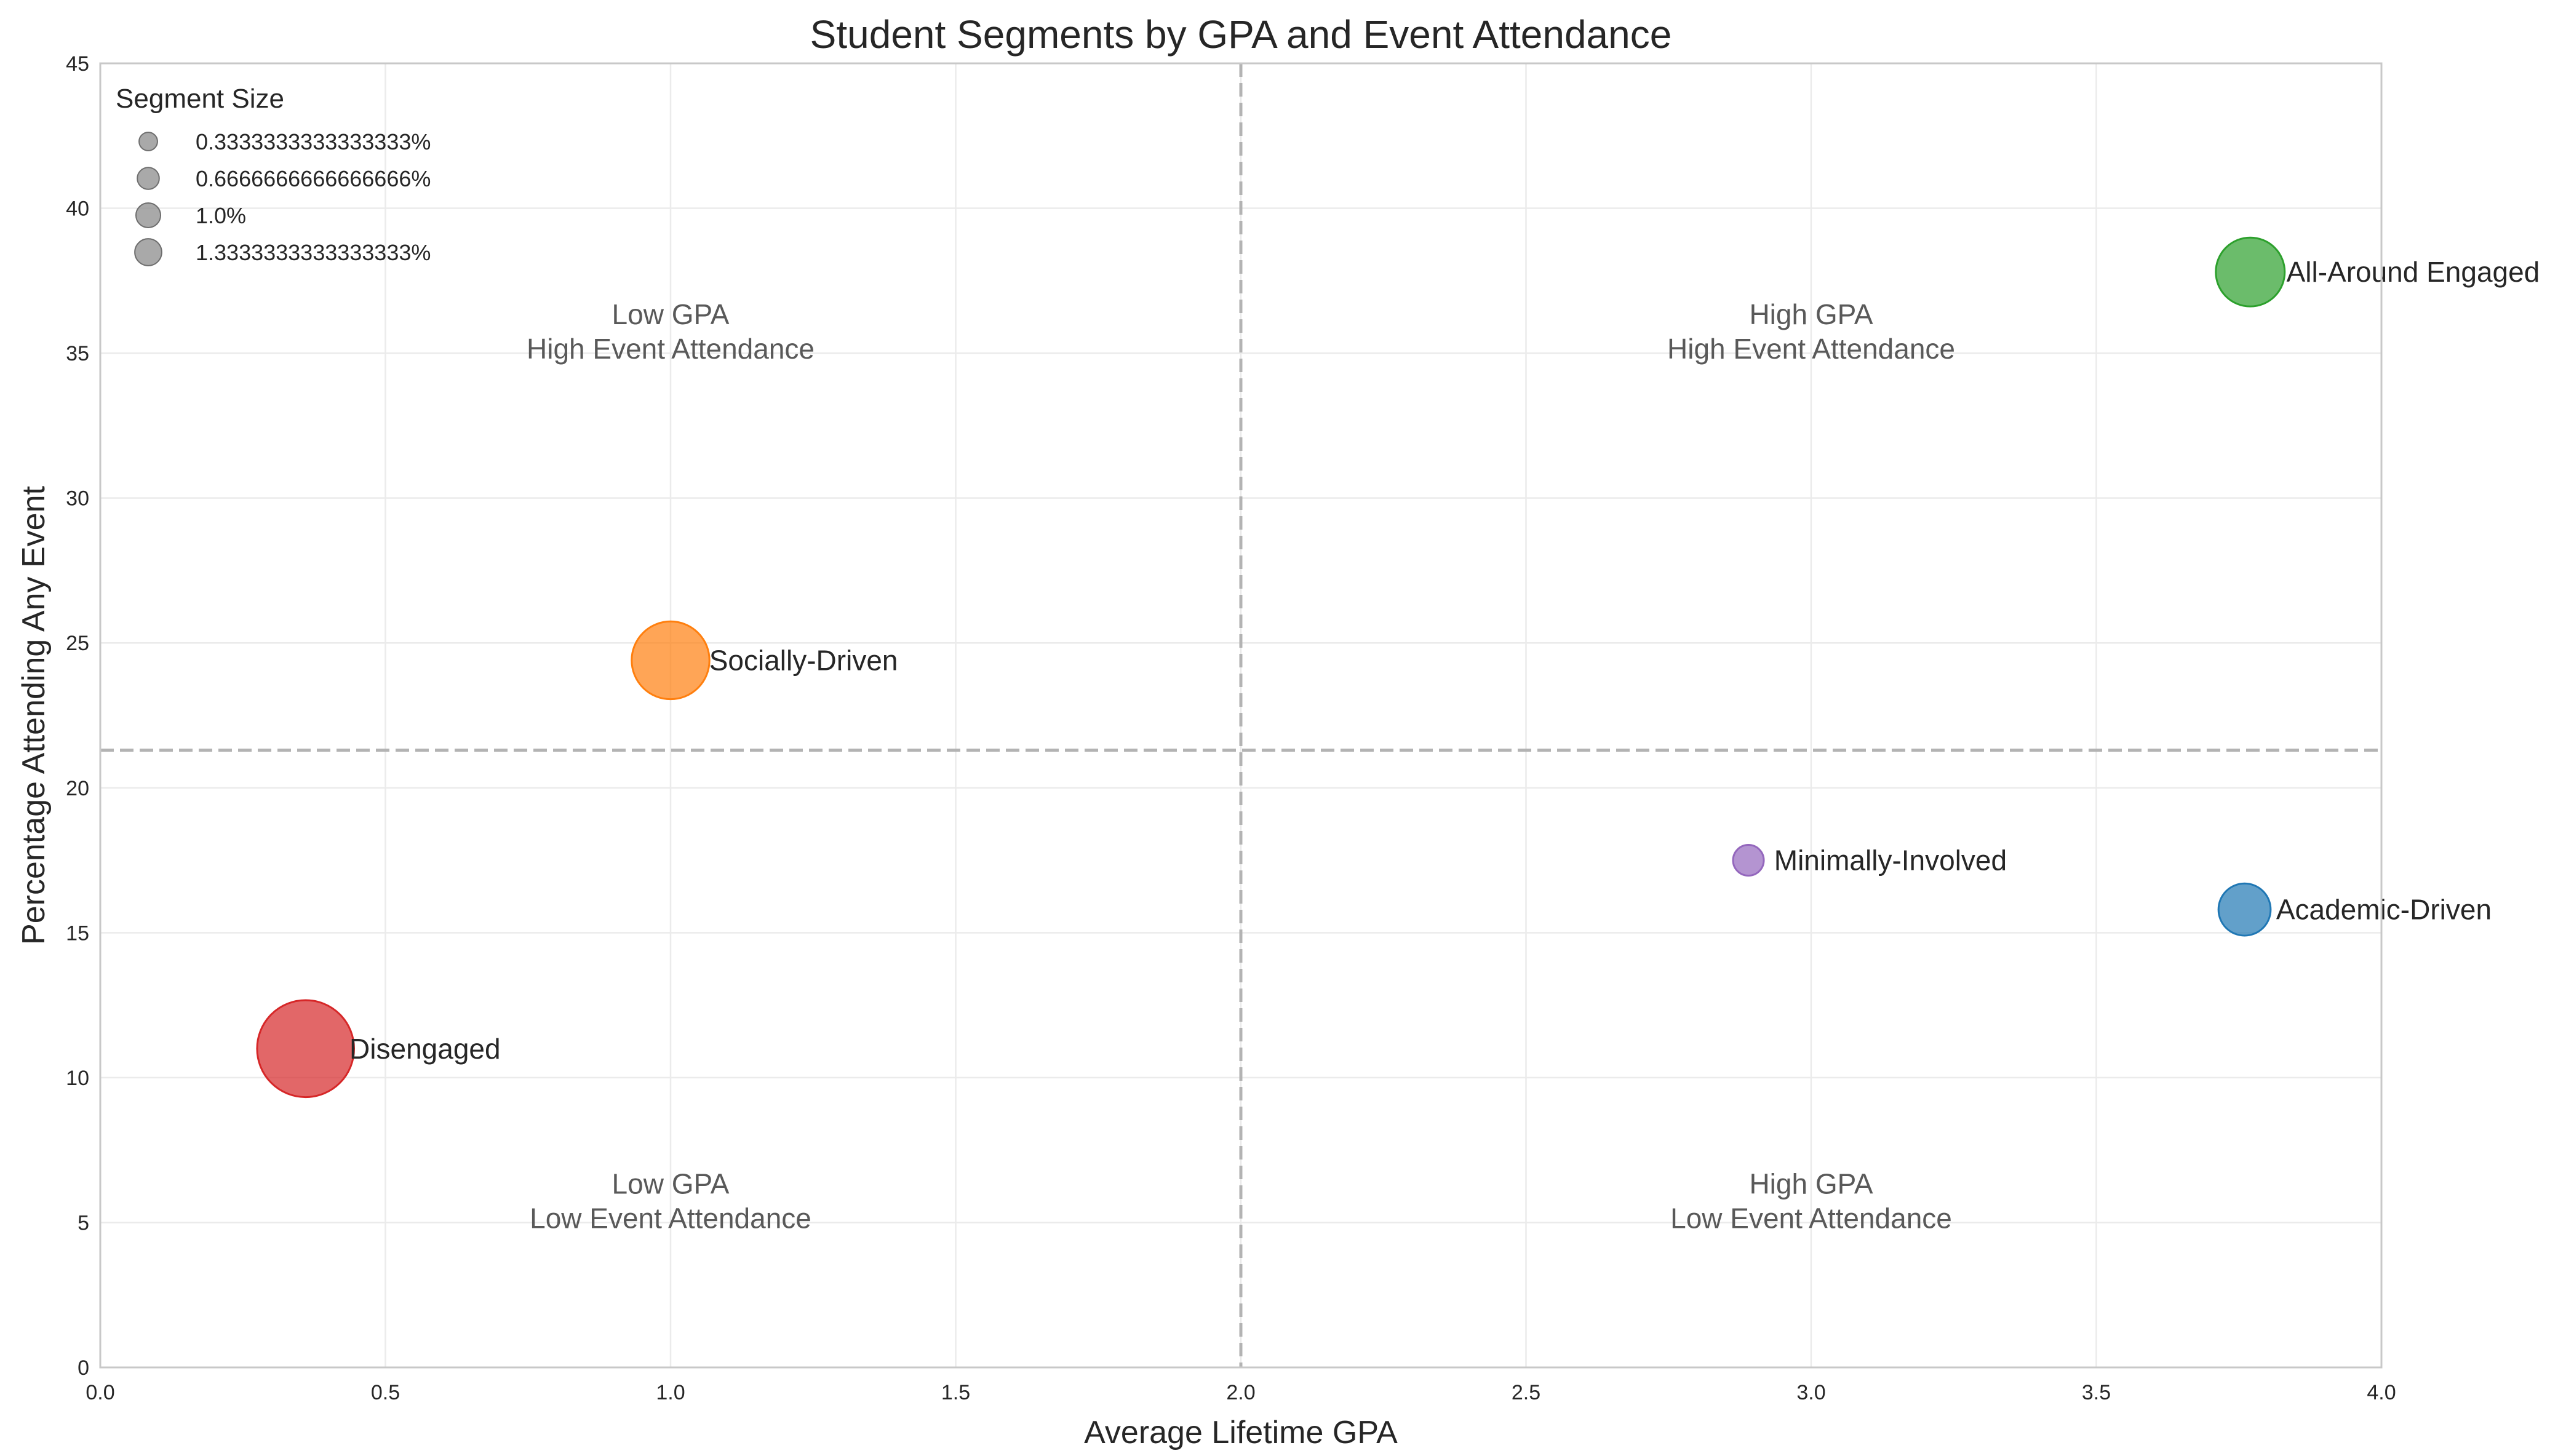 The image size is (2550, 1456). What do you see at coordinates (1811, 331) in the screenshot?
I see `quadrant-label: High GPA High Event Attendance` at bounding box center [1811, 331].